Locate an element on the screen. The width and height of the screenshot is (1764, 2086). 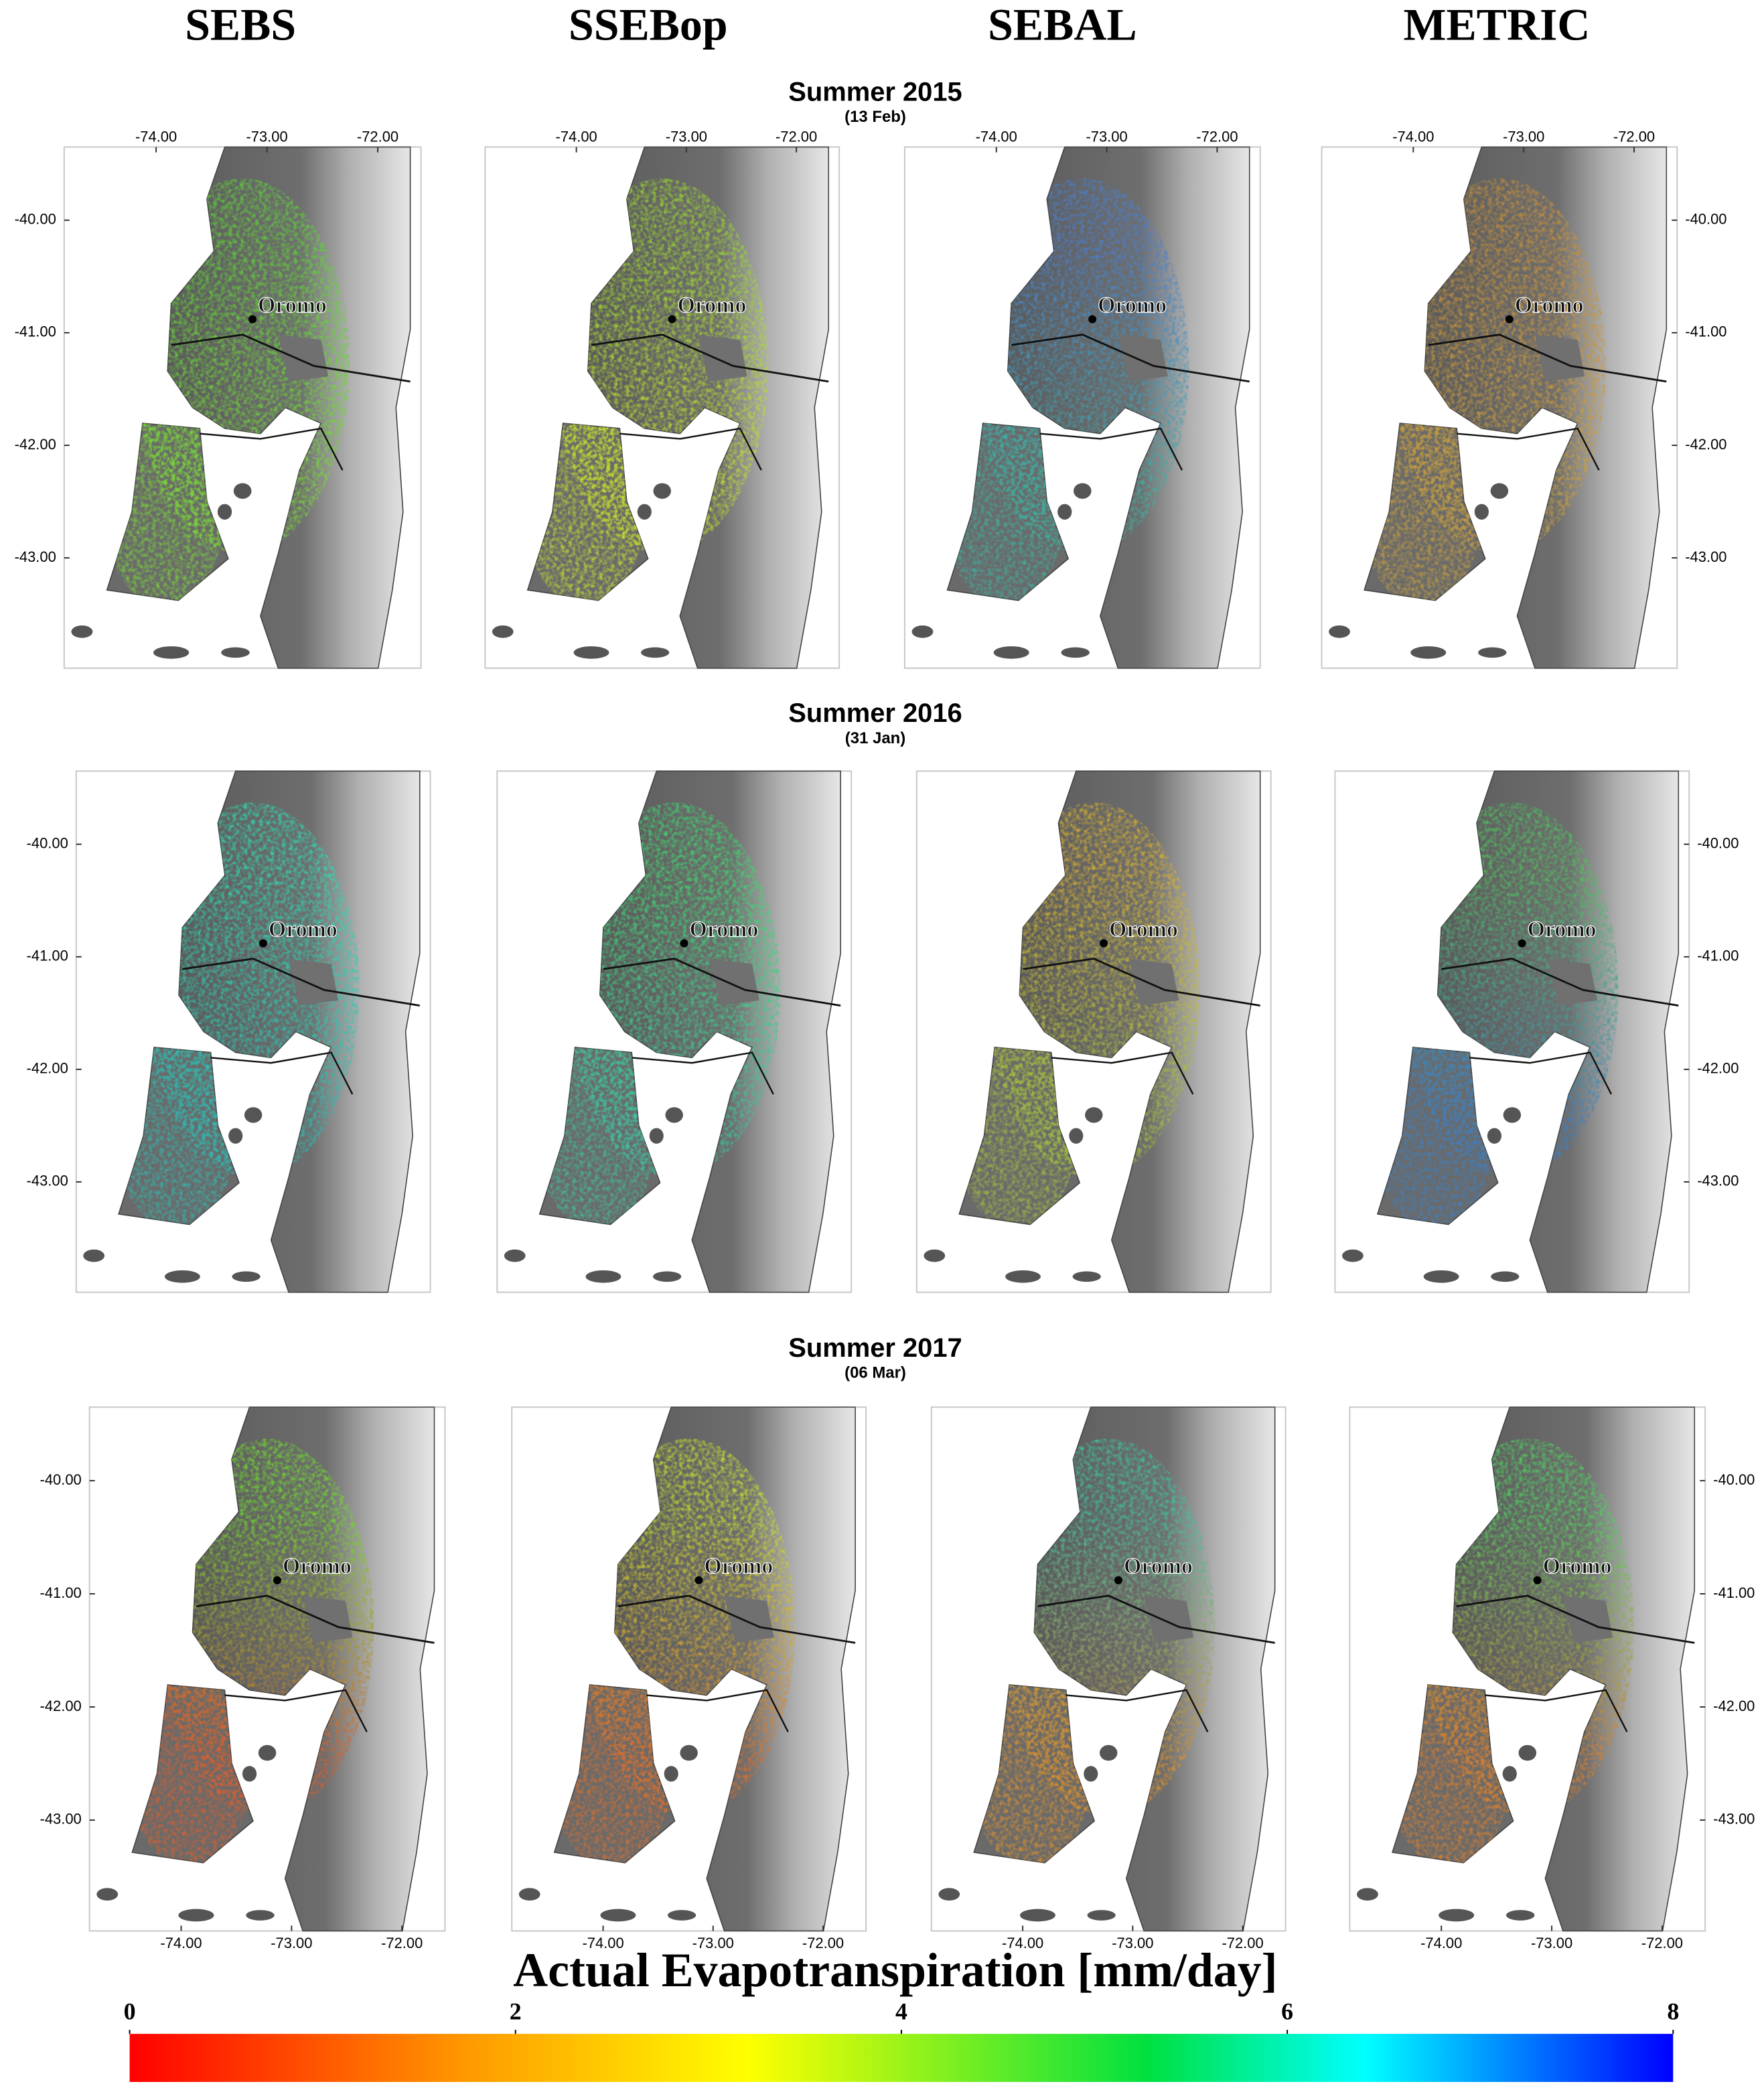
column-title: SEBAL is located at coordinates (1062, 25).